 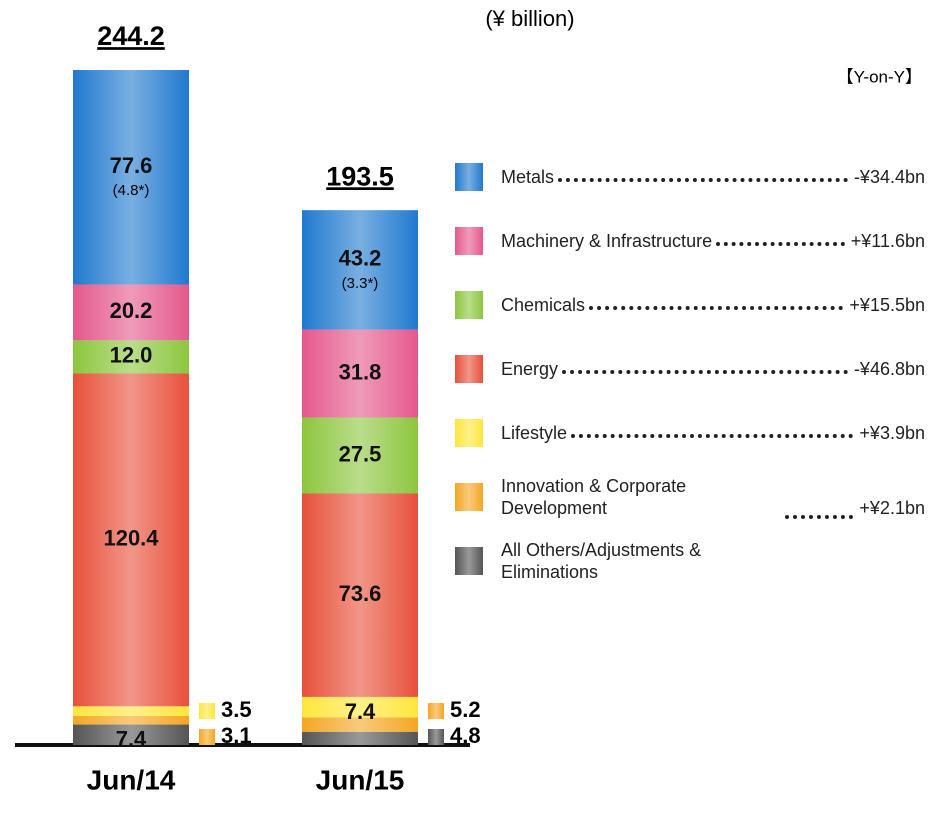 I want to click on yoy-label: +¥3.9bn, so click(x=892, y=432).